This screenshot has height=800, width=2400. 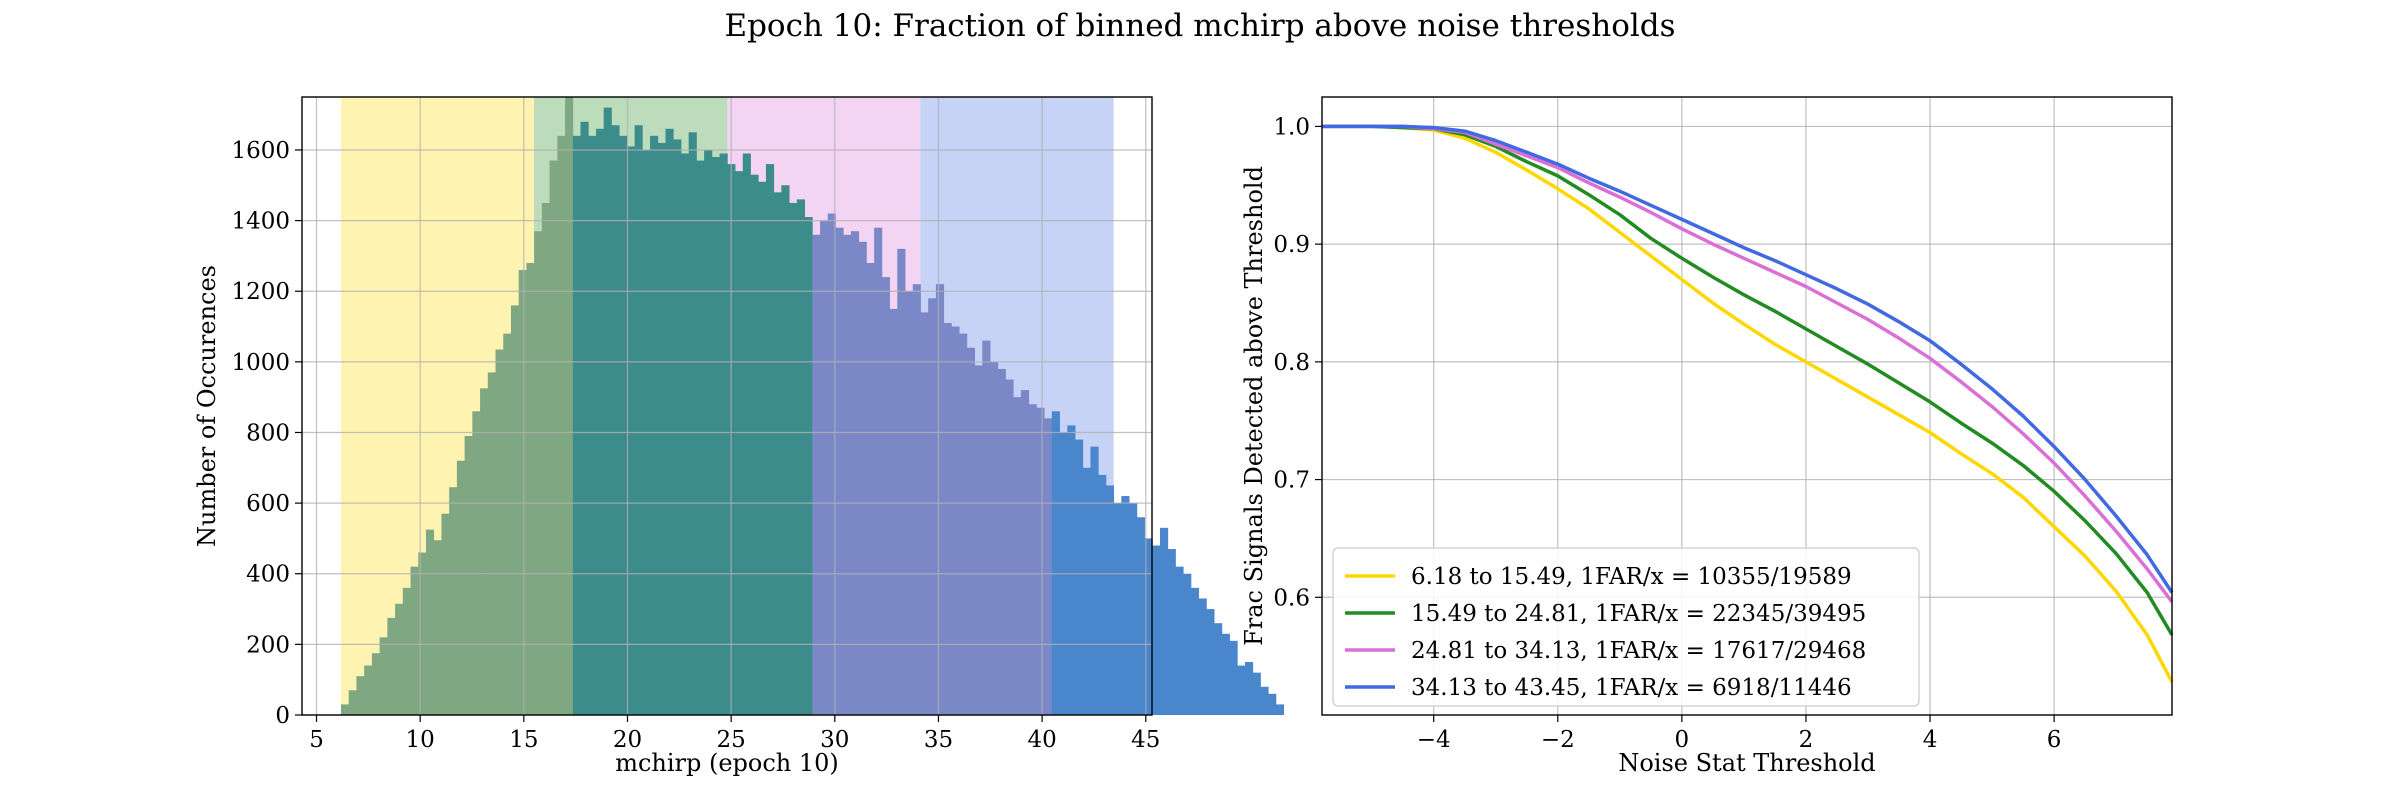 I want to click on y-tick-label: 0.8, so click(x=1291, y=363).